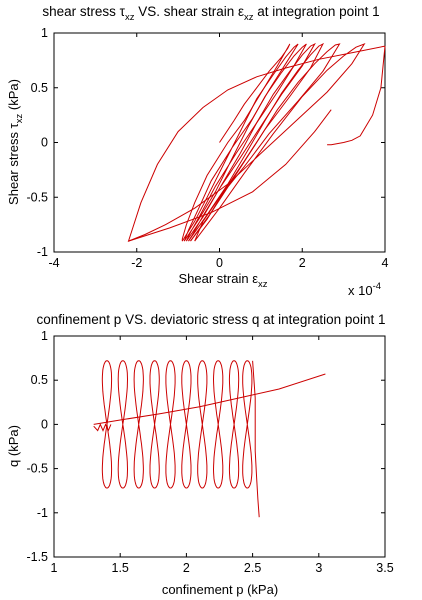  What do you see at coordinates (318, 568) in the screenshot?
I see `bottom-x-tick-label: 3` at bounding box center [318, 568].